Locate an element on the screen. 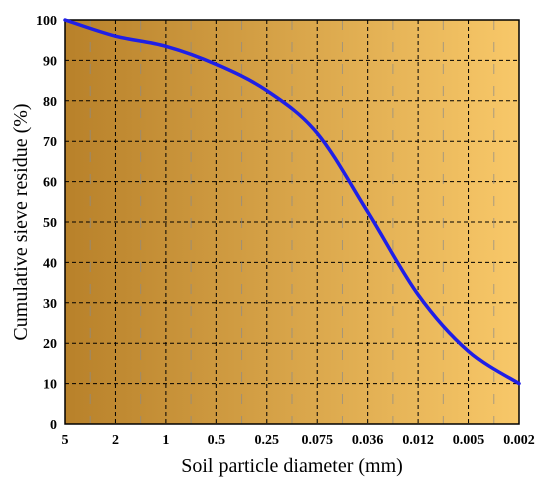 The width and height of the screenshot is (550, 490). y-tick-label: 90 is located at coordinates (50, 61).